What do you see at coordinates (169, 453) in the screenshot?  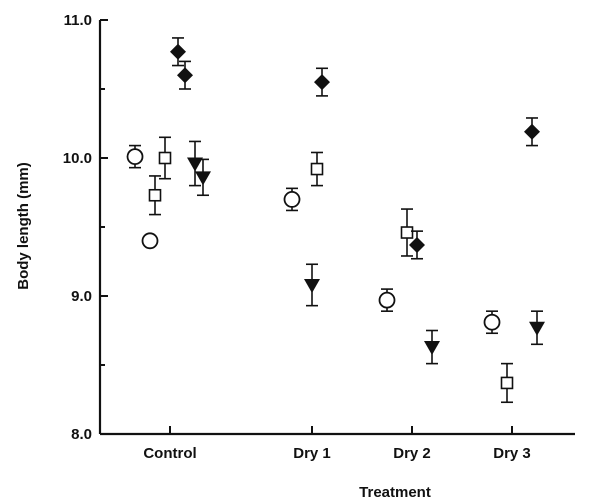 I see `x-tick-label: Control` at bounding box center [169, 453].